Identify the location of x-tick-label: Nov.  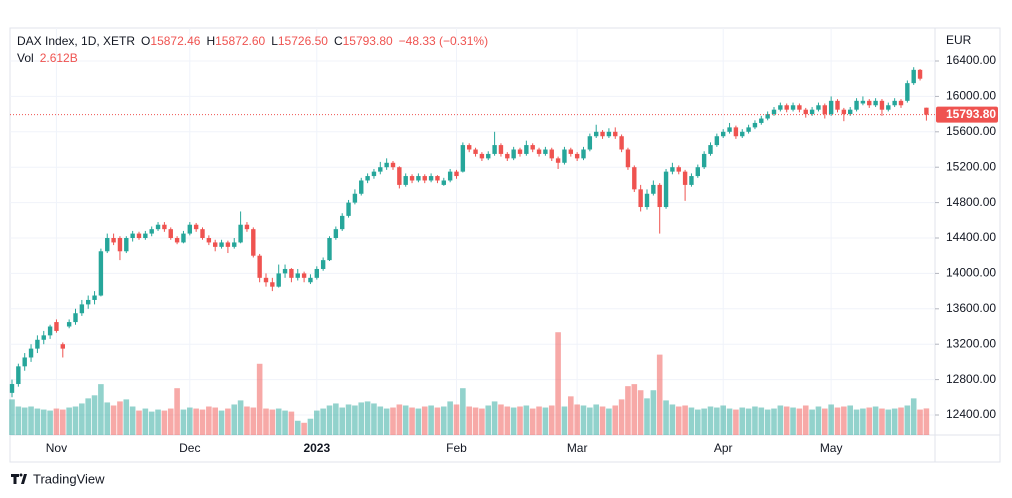
(56, 448).